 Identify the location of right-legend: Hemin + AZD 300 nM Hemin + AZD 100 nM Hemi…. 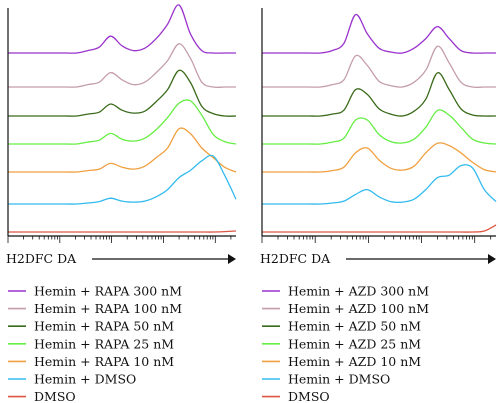
(345, 343).